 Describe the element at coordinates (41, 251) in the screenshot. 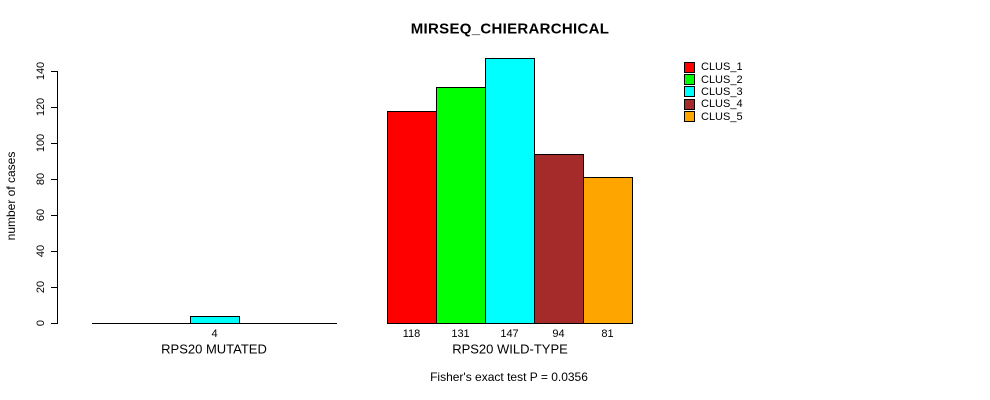

I see `y-tick-label: 40` at that location.